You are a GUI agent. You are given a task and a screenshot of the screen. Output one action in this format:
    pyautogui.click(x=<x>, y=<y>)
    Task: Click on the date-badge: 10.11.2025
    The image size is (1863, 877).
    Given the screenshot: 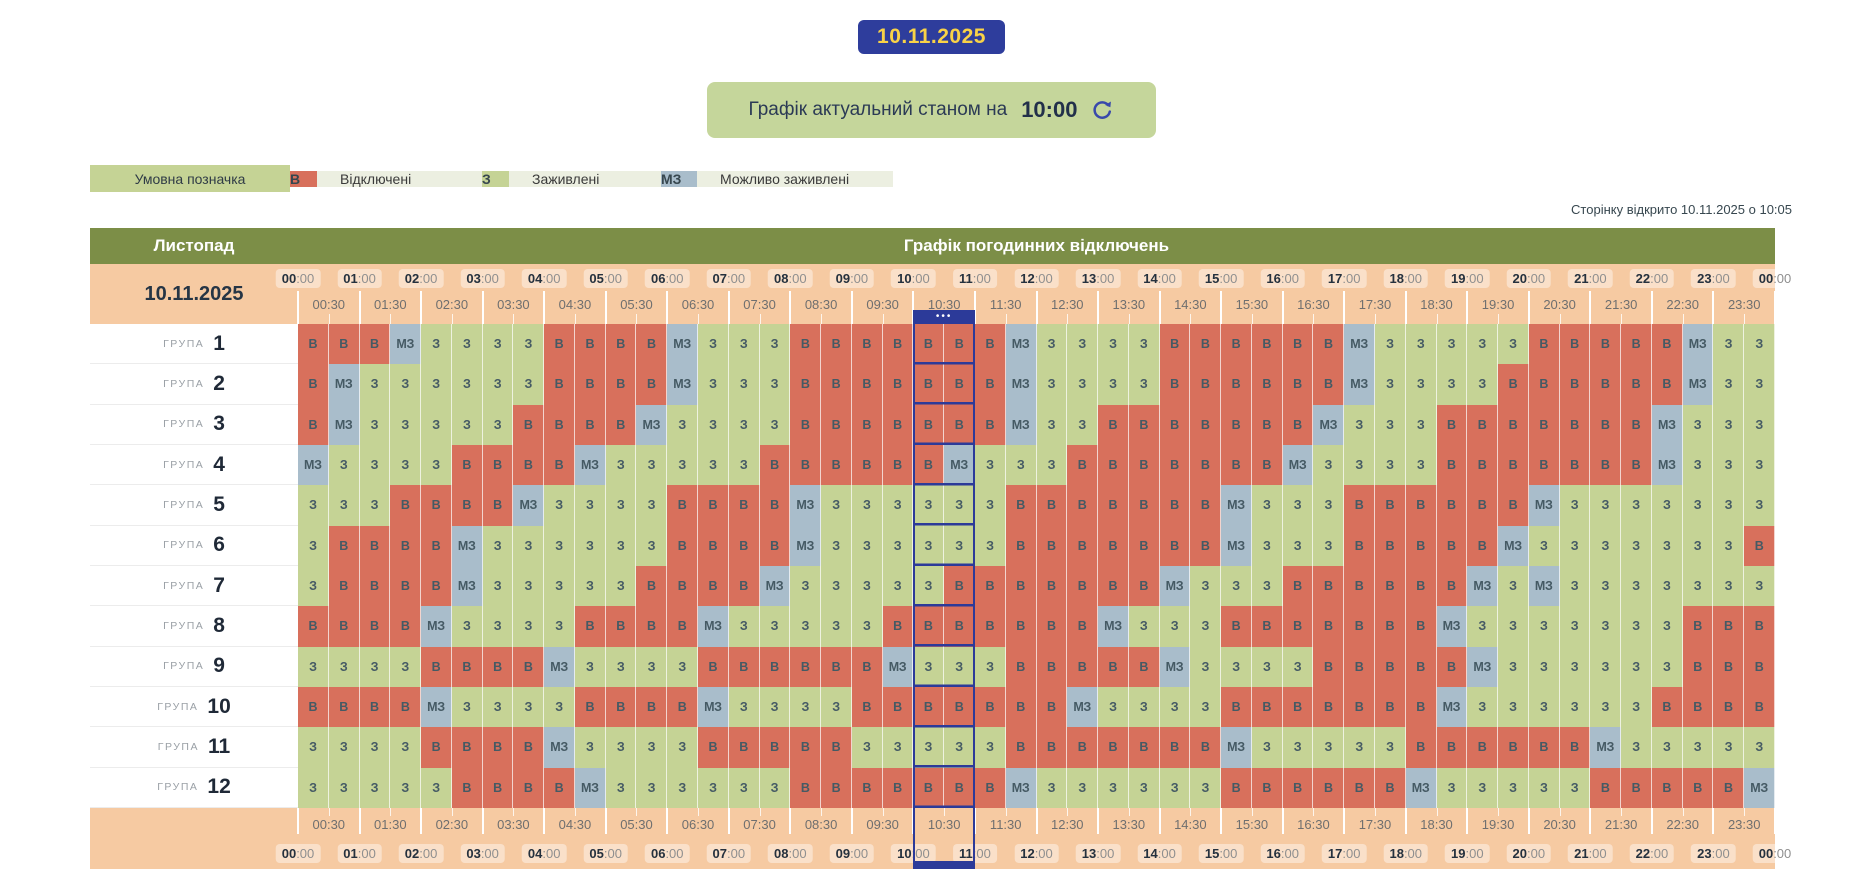 What is the action you would take?
    pyautogui.click(x=931, y=37)
    